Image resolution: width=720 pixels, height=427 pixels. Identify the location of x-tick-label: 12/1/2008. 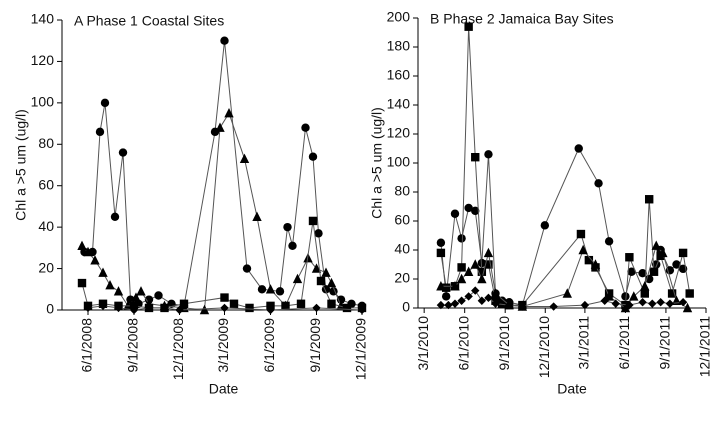
(178, 349).